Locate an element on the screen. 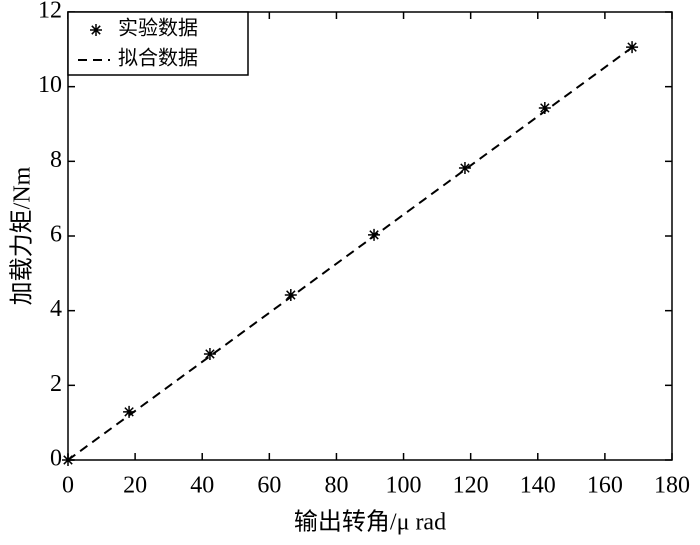  x-tick-label: 140 is located at coordinates (538, 486).